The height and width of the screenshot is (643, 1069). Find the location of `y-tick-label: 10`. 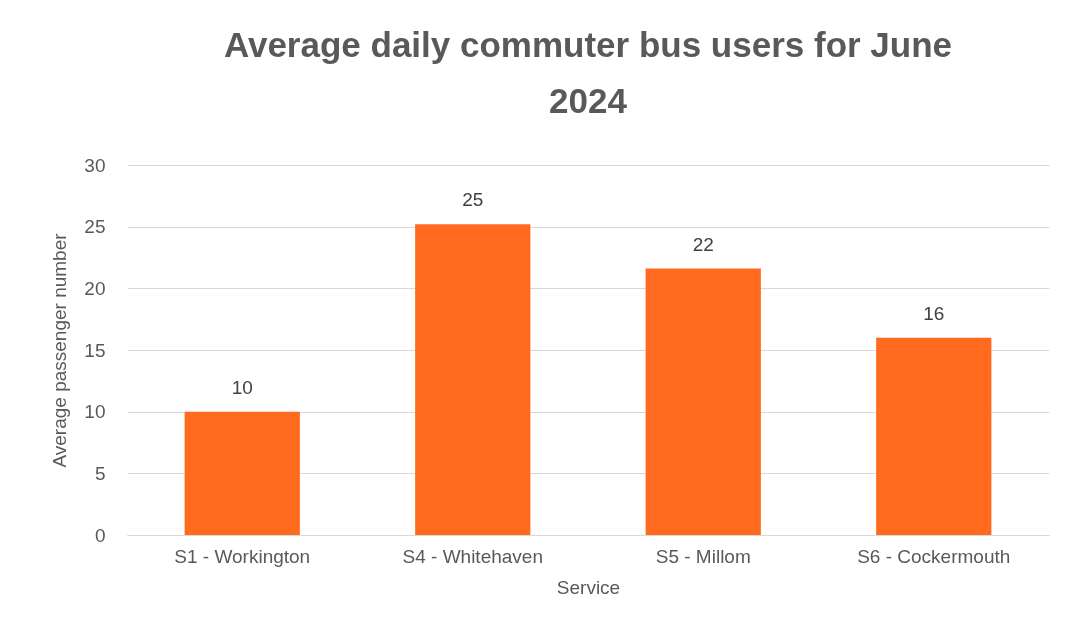

y-tick-label: 10 is located at coordinates (95, 412).